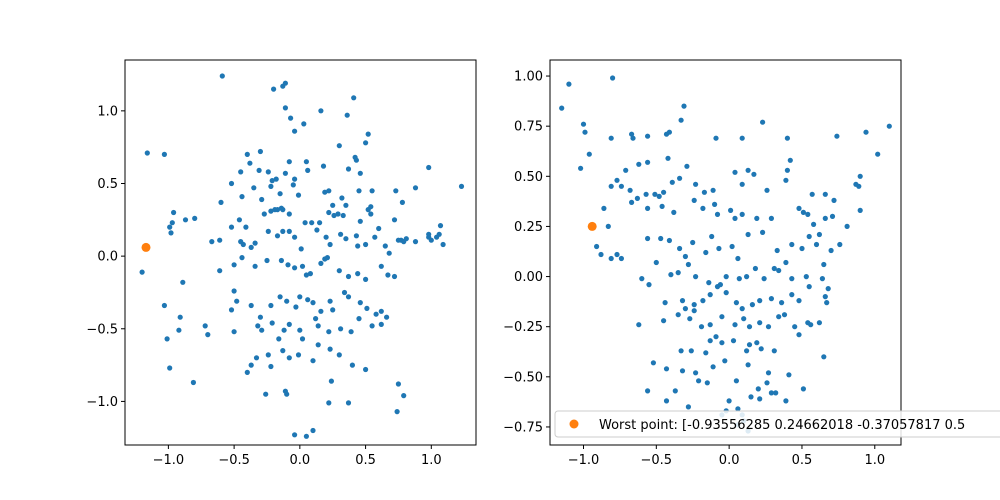 This screenshot has width=1000, height=500. What do you see at coordinates (729, 460) in the screenshot?
I see `right-x-tick-label: 0.0` at bounding box center [729, 460].